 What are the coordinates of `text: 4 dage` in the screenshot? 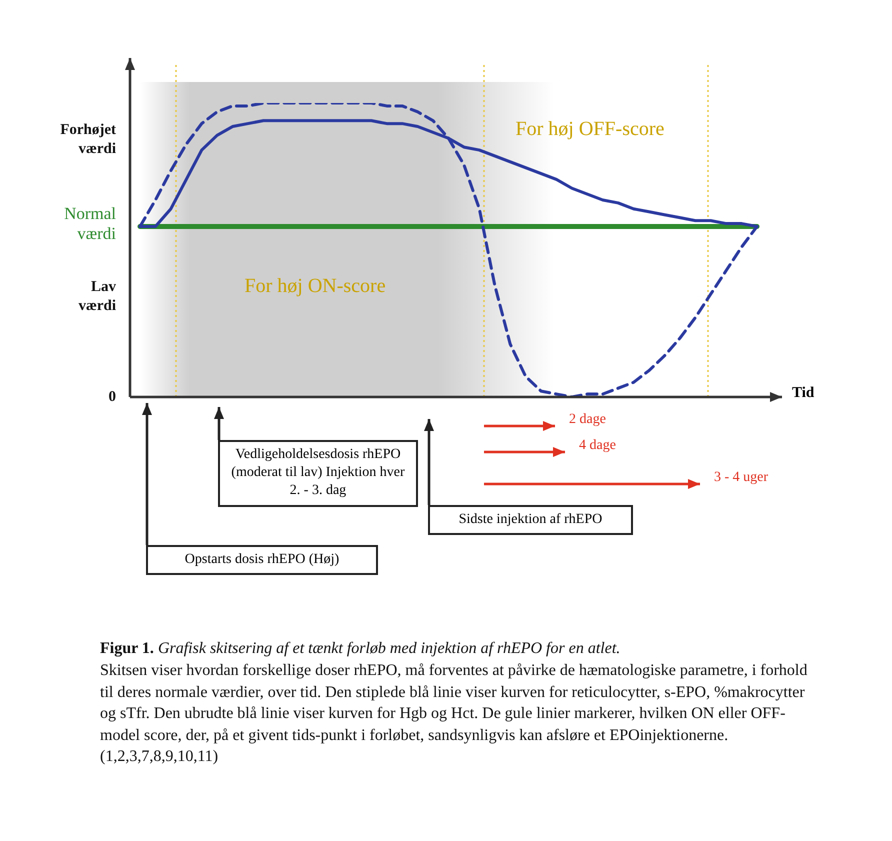 It's located at (597, 446).